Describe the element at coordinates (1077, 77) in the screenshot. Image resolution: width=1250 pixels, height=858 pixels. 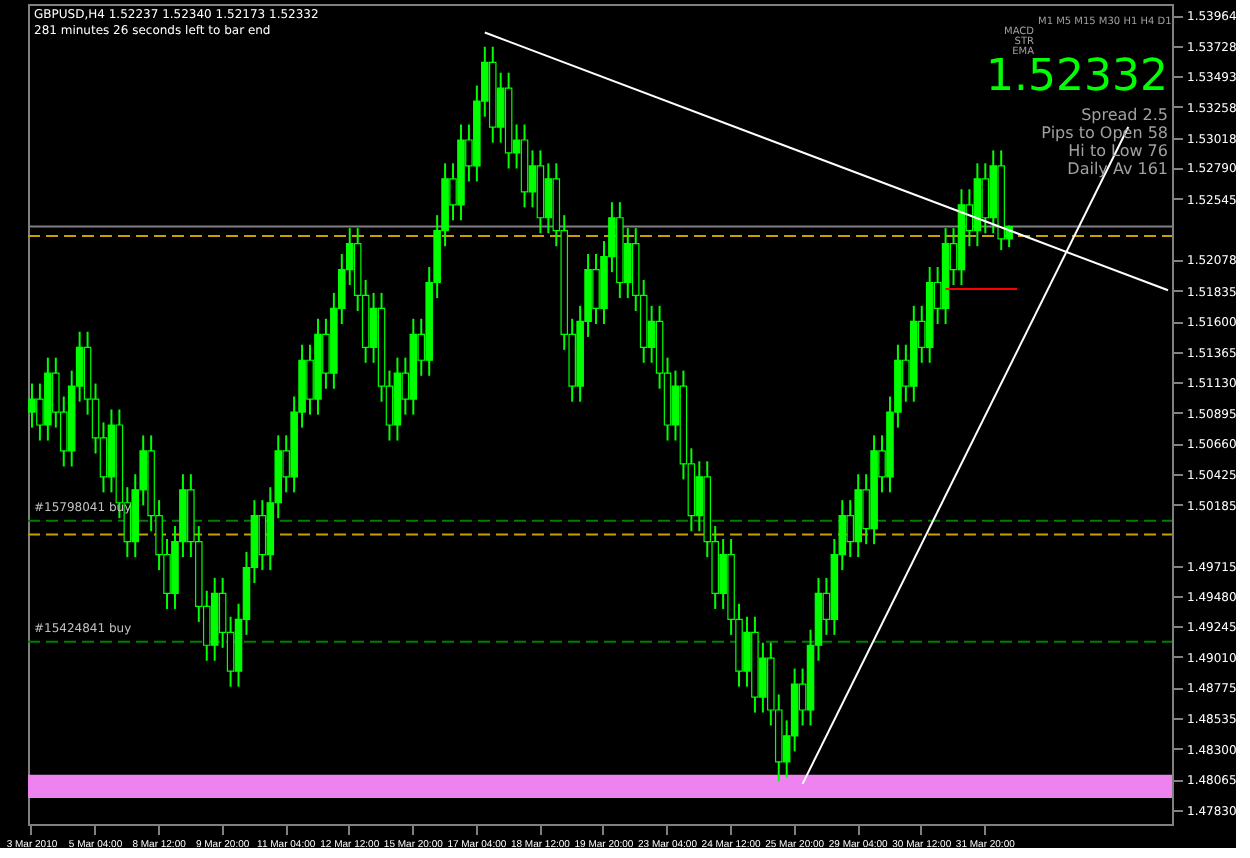
I see `annotation: 1.52332` at that location.